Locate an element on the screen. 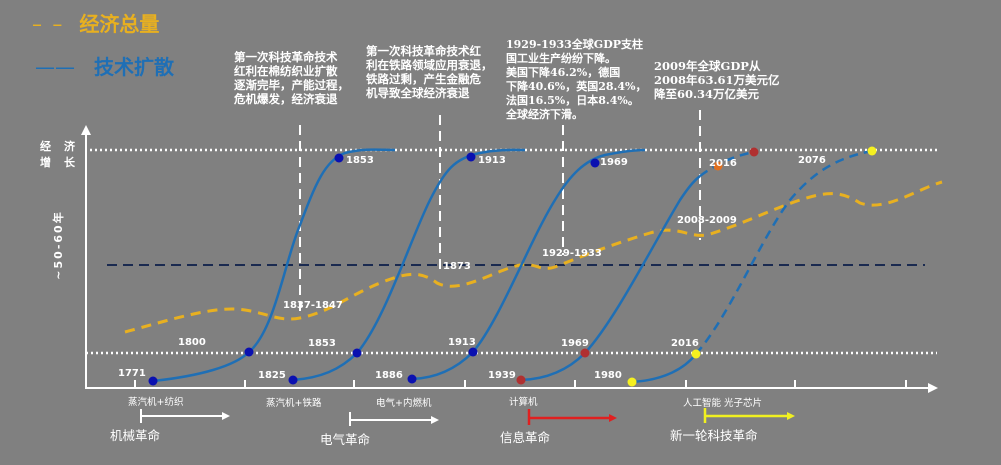 Image resolution: width=1001 pixels, height=465 pixels. revolution-label: 电气革命 is located at coordinates (345, 439).